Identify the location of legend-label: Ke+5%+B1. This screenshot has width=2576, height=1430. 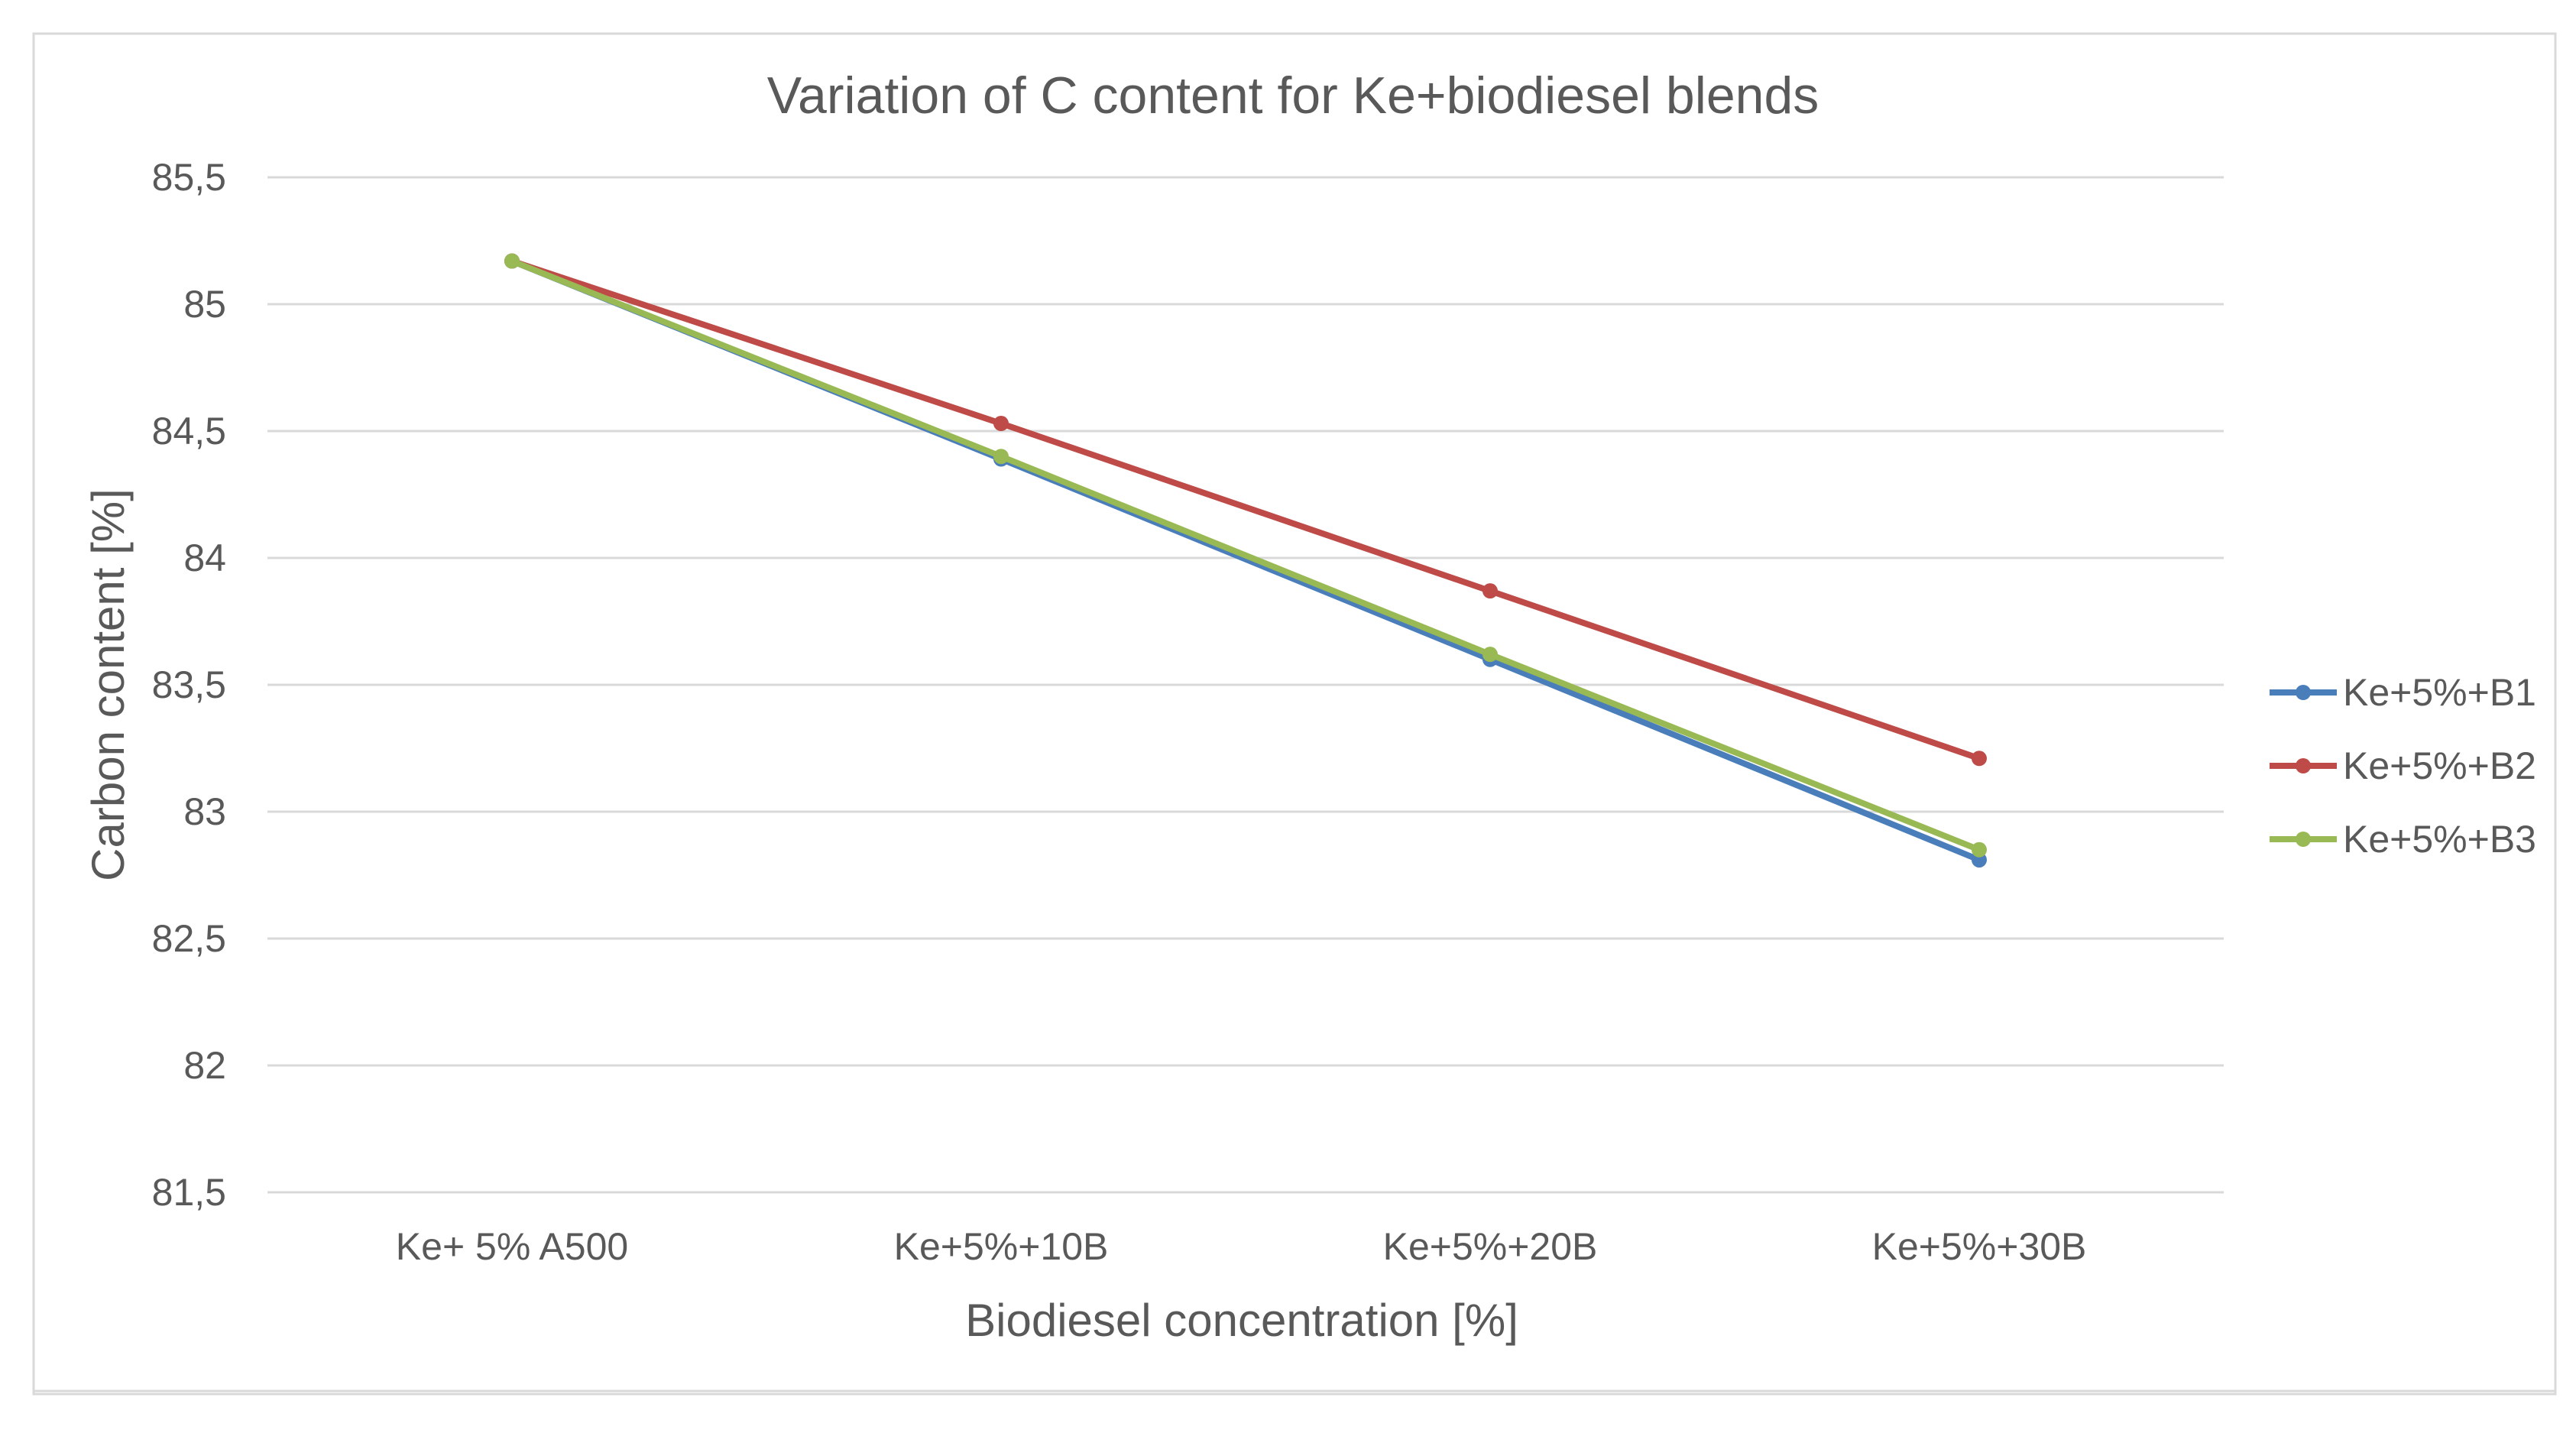
(2439, 692).